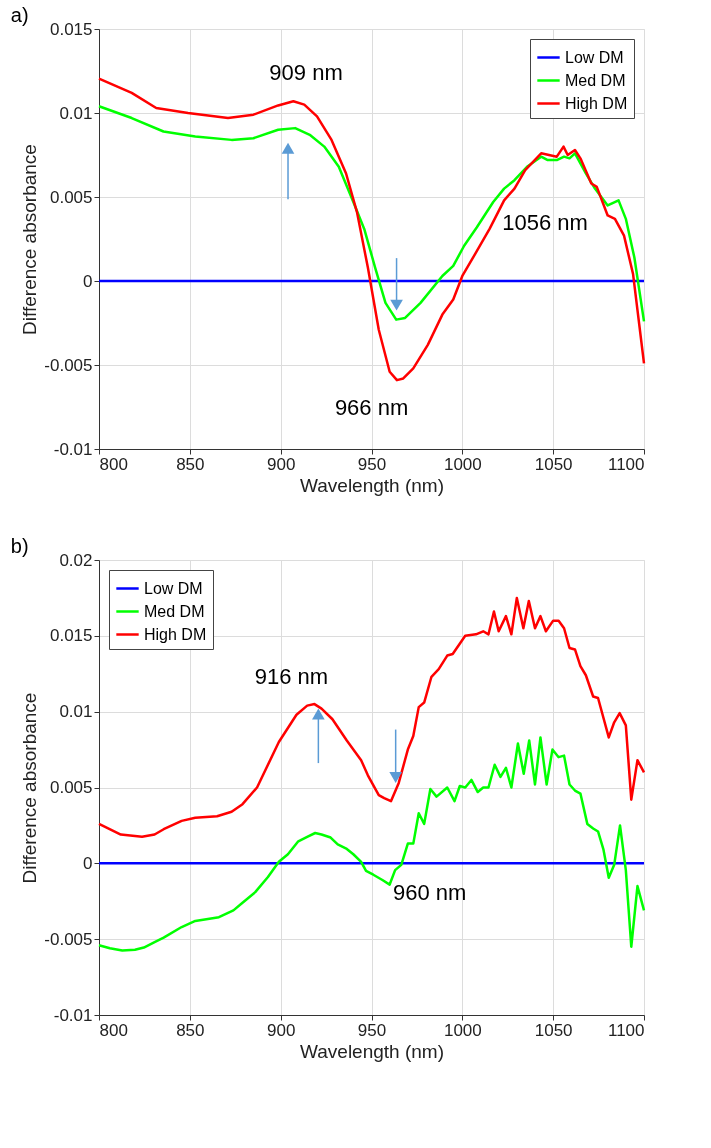 The height and width of the screenshot is (1148, 711). What do you see at coordinates (19, 15) in the screenshot?
I see `chart-title: a)` at bounding box center [19, 15].